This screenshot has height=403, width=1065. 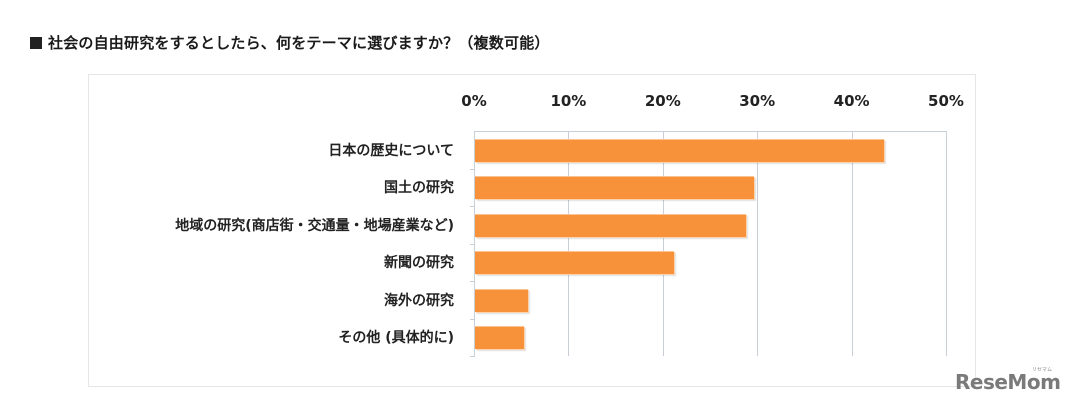 What do you see at coordinates (1042, 370) in the screenshot?
I see `resemom-logo-sub: リセマム` at bounding box center [1042, 370].